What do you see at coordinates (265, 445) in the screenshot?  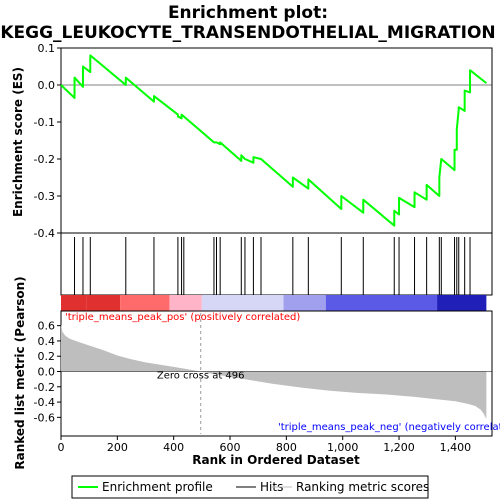 I see `x-axis-ticks: 0 200 400 600 800 1,000 1,200 1,400` at bounding box center [265, 445].